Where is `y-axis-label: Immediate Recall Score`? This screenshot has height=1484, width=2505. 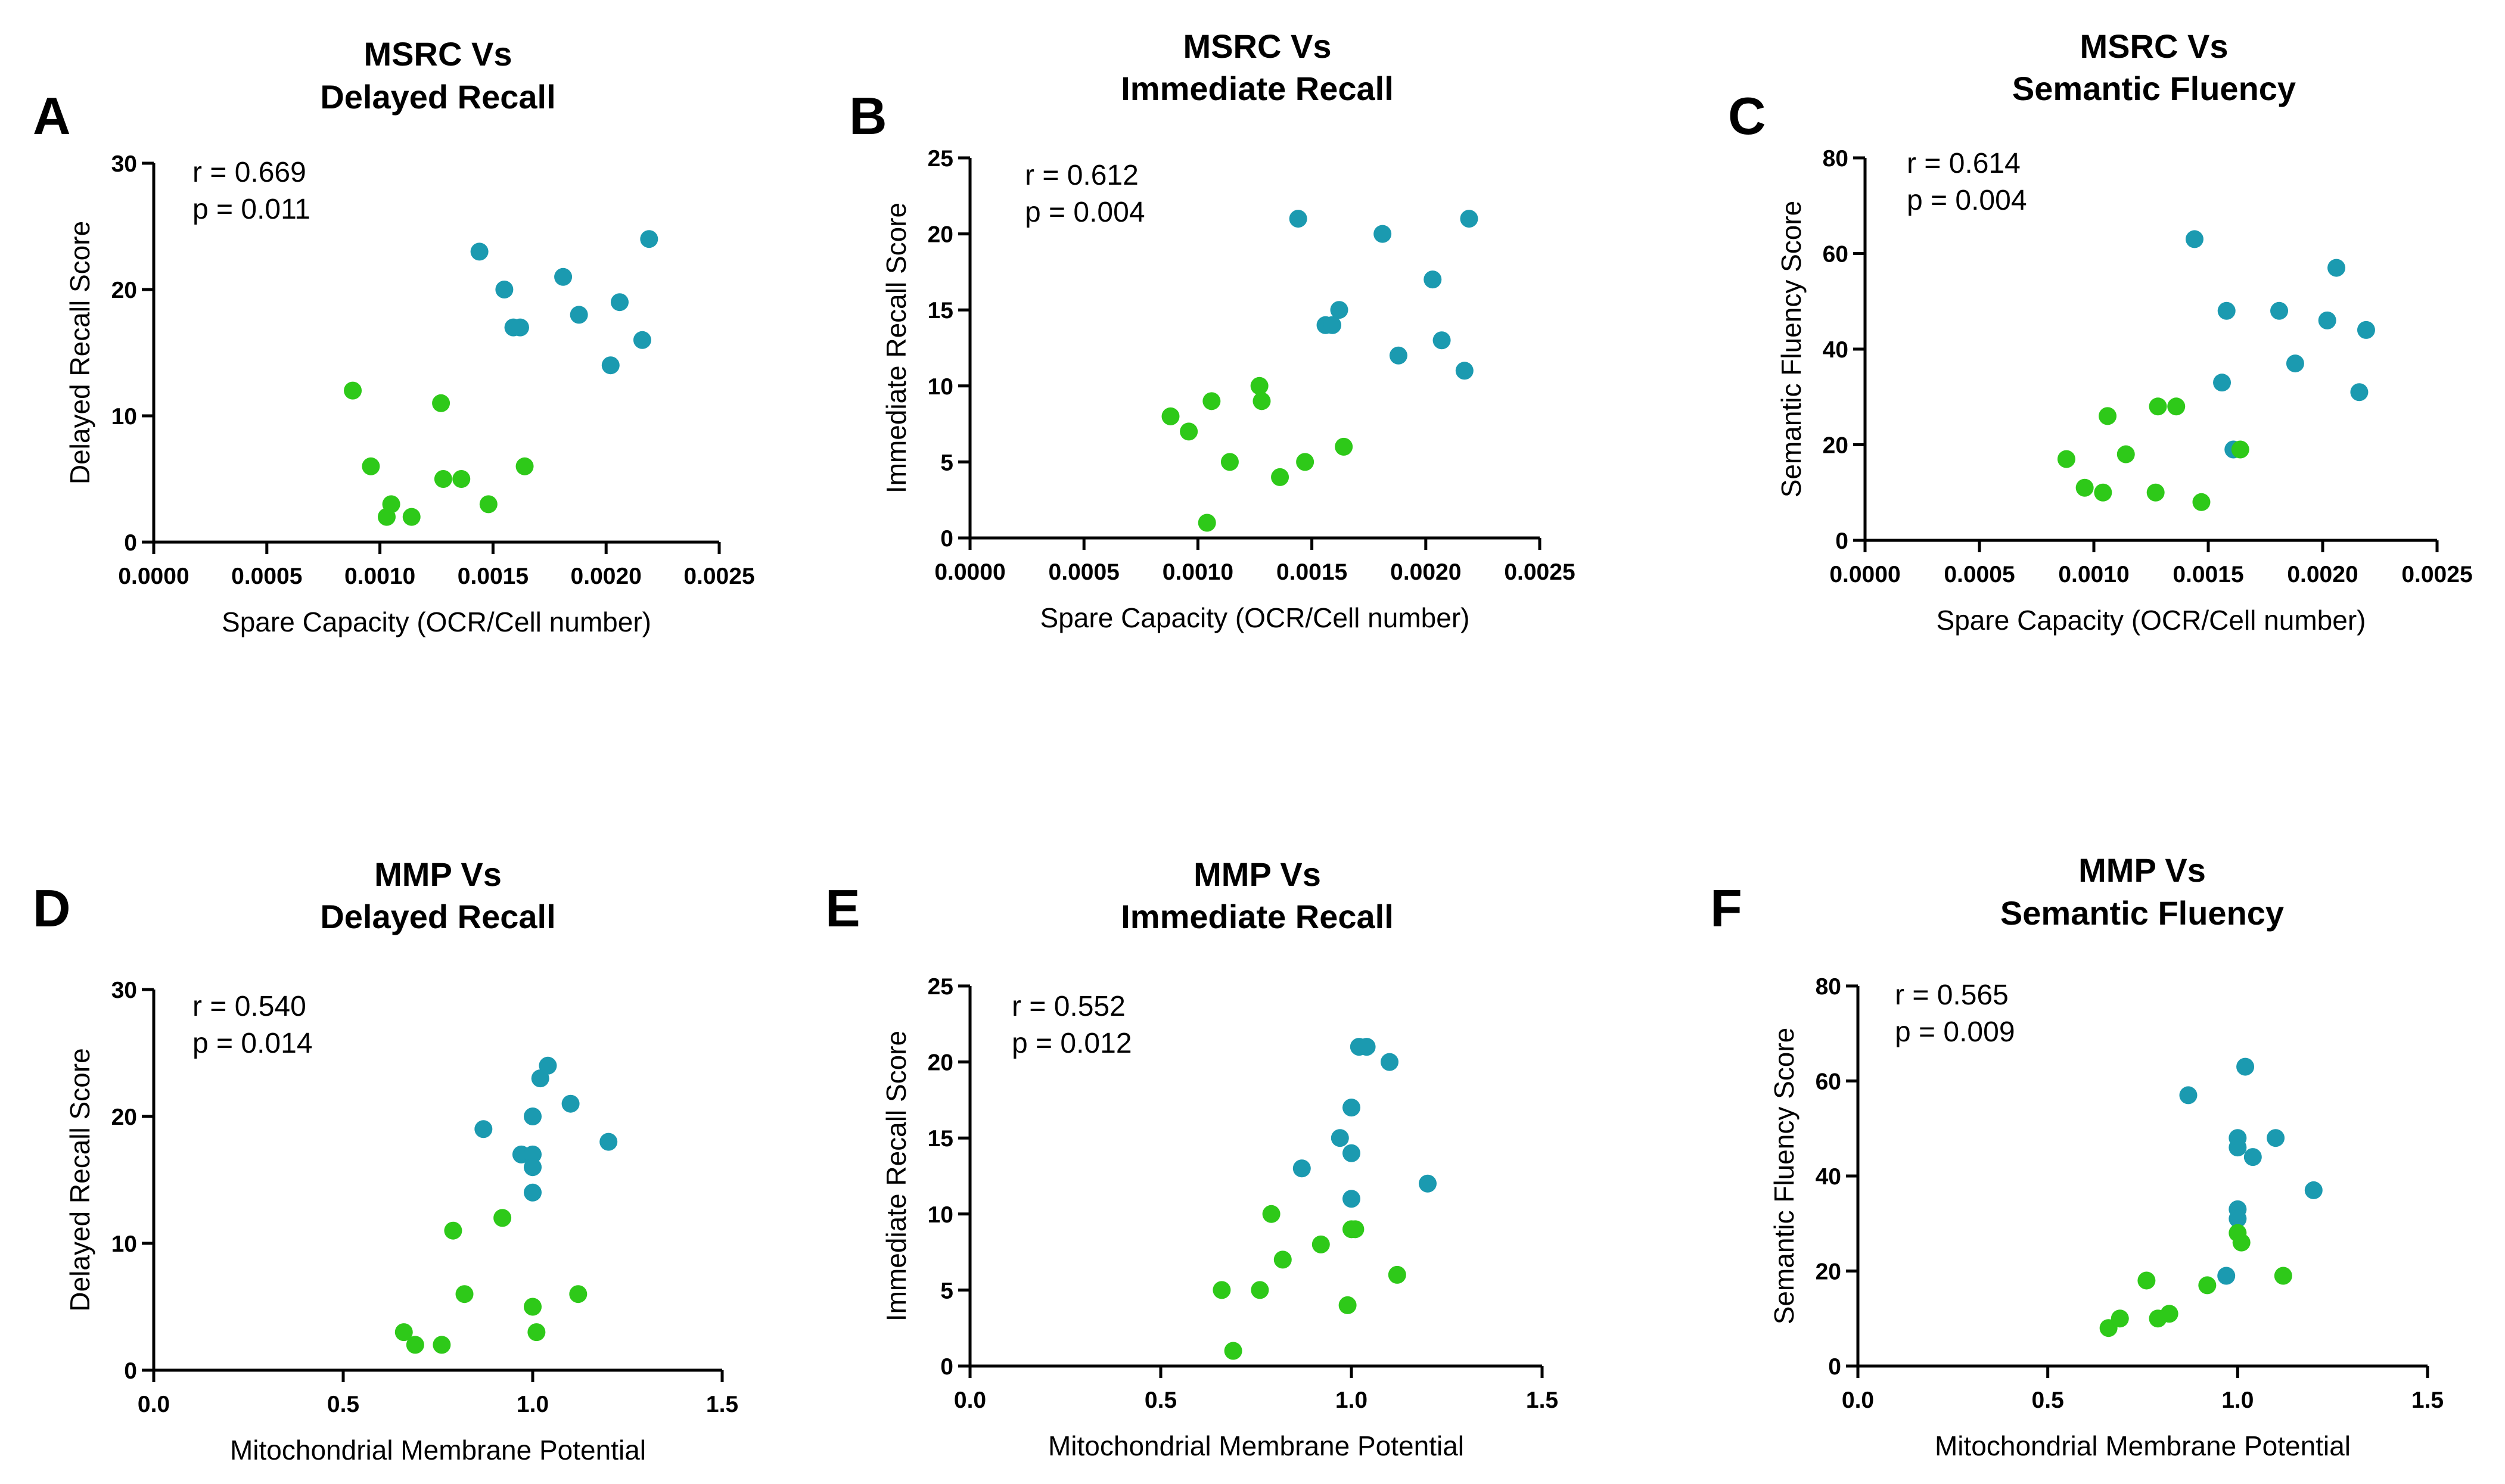 y-axis-label: Immediate Recall Score is located at coordinates (896, 1176).